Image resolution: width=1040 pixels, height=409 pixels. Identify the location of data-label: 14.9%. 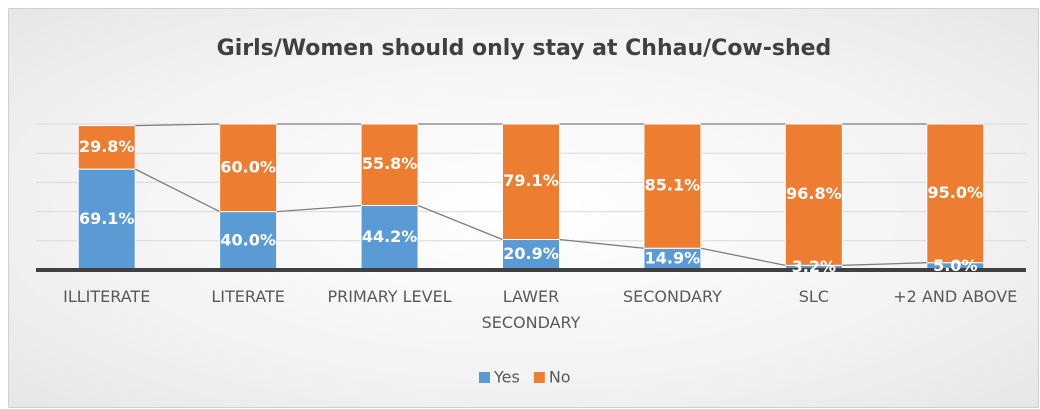
(673, 258).